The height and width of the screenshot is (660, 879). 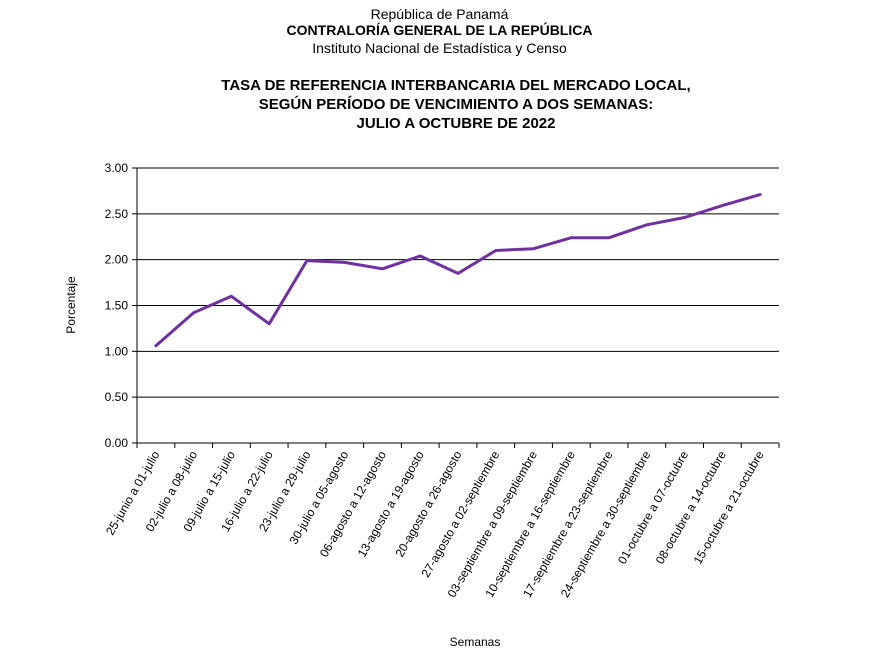 I want to click on y-tick-label: 0.00, so click(x=117, y=443).